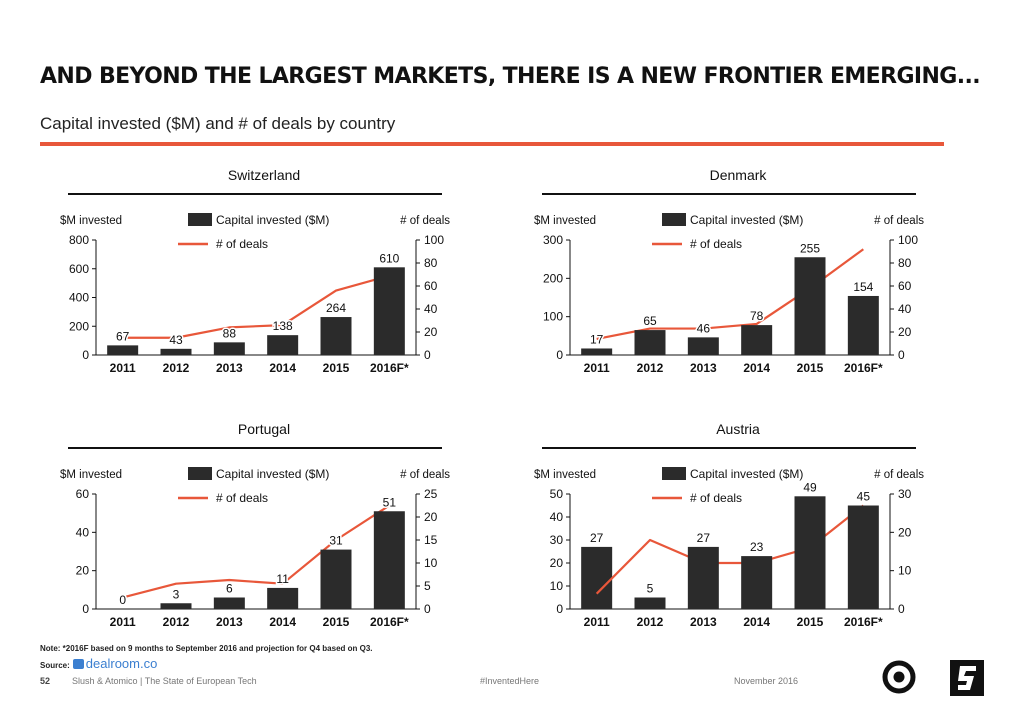  Describe the element at coordinates (492, 144) in the screenshot. I see `accent-divider` at that location.